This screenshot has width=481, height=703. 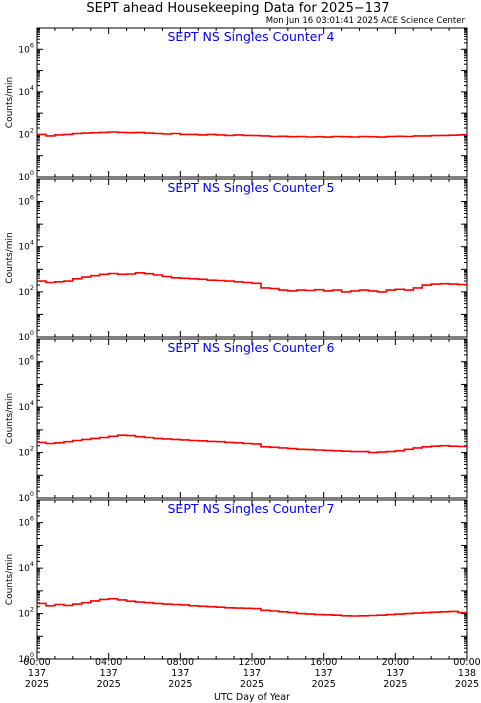 What do you see at coordinates (108, 662) in the screenshot?
I see `x-tick-time: 04:00` at bounding box center [108, 662].